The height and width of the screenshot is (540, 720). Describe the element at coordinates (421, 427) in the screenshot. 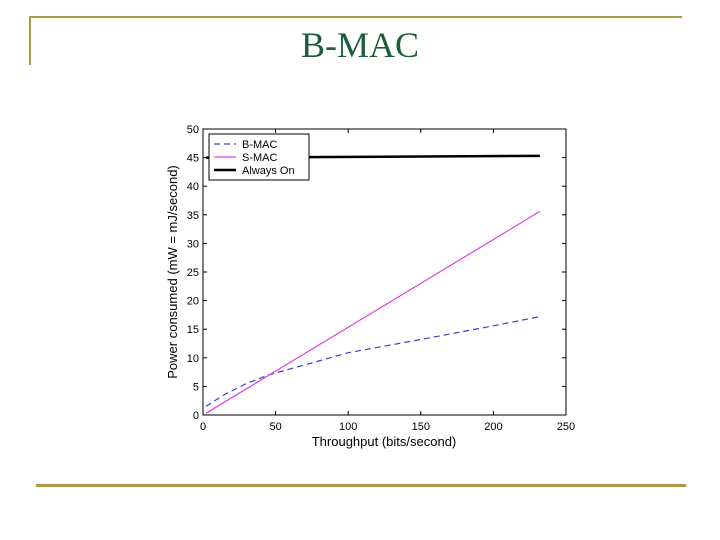

I see `x-tick-label: 150` at that location.